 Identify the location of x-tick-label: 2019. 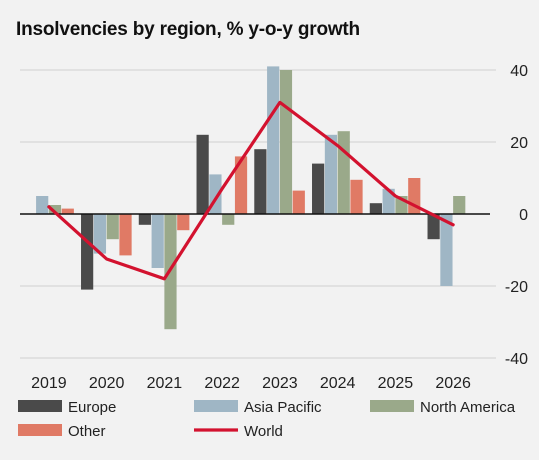
(49, 383).